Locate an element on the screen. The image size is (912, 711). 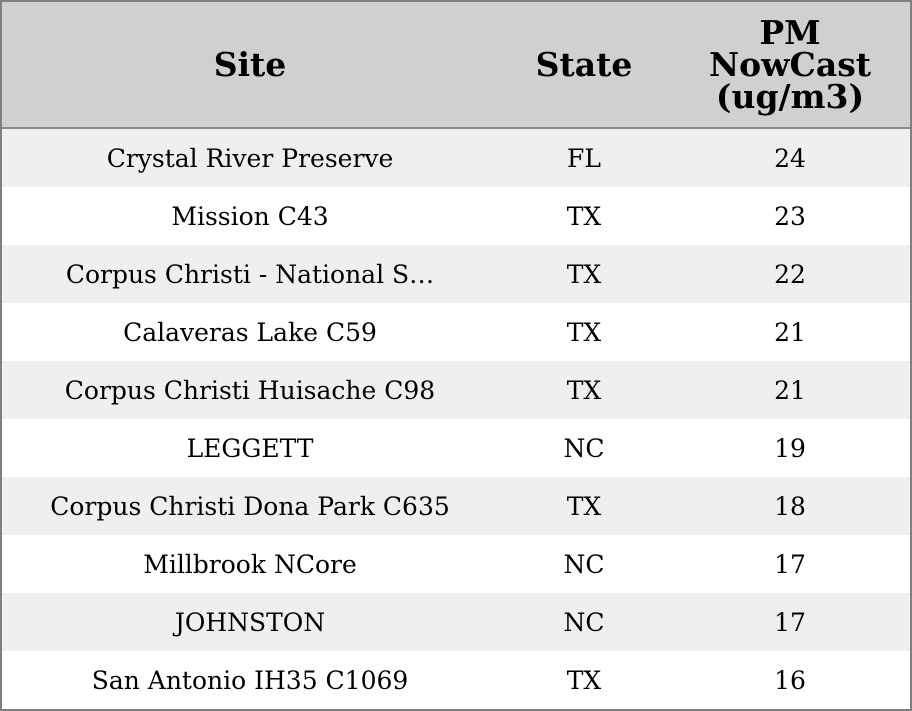
pm-cell: 22 is located at coordinates (790, 274).